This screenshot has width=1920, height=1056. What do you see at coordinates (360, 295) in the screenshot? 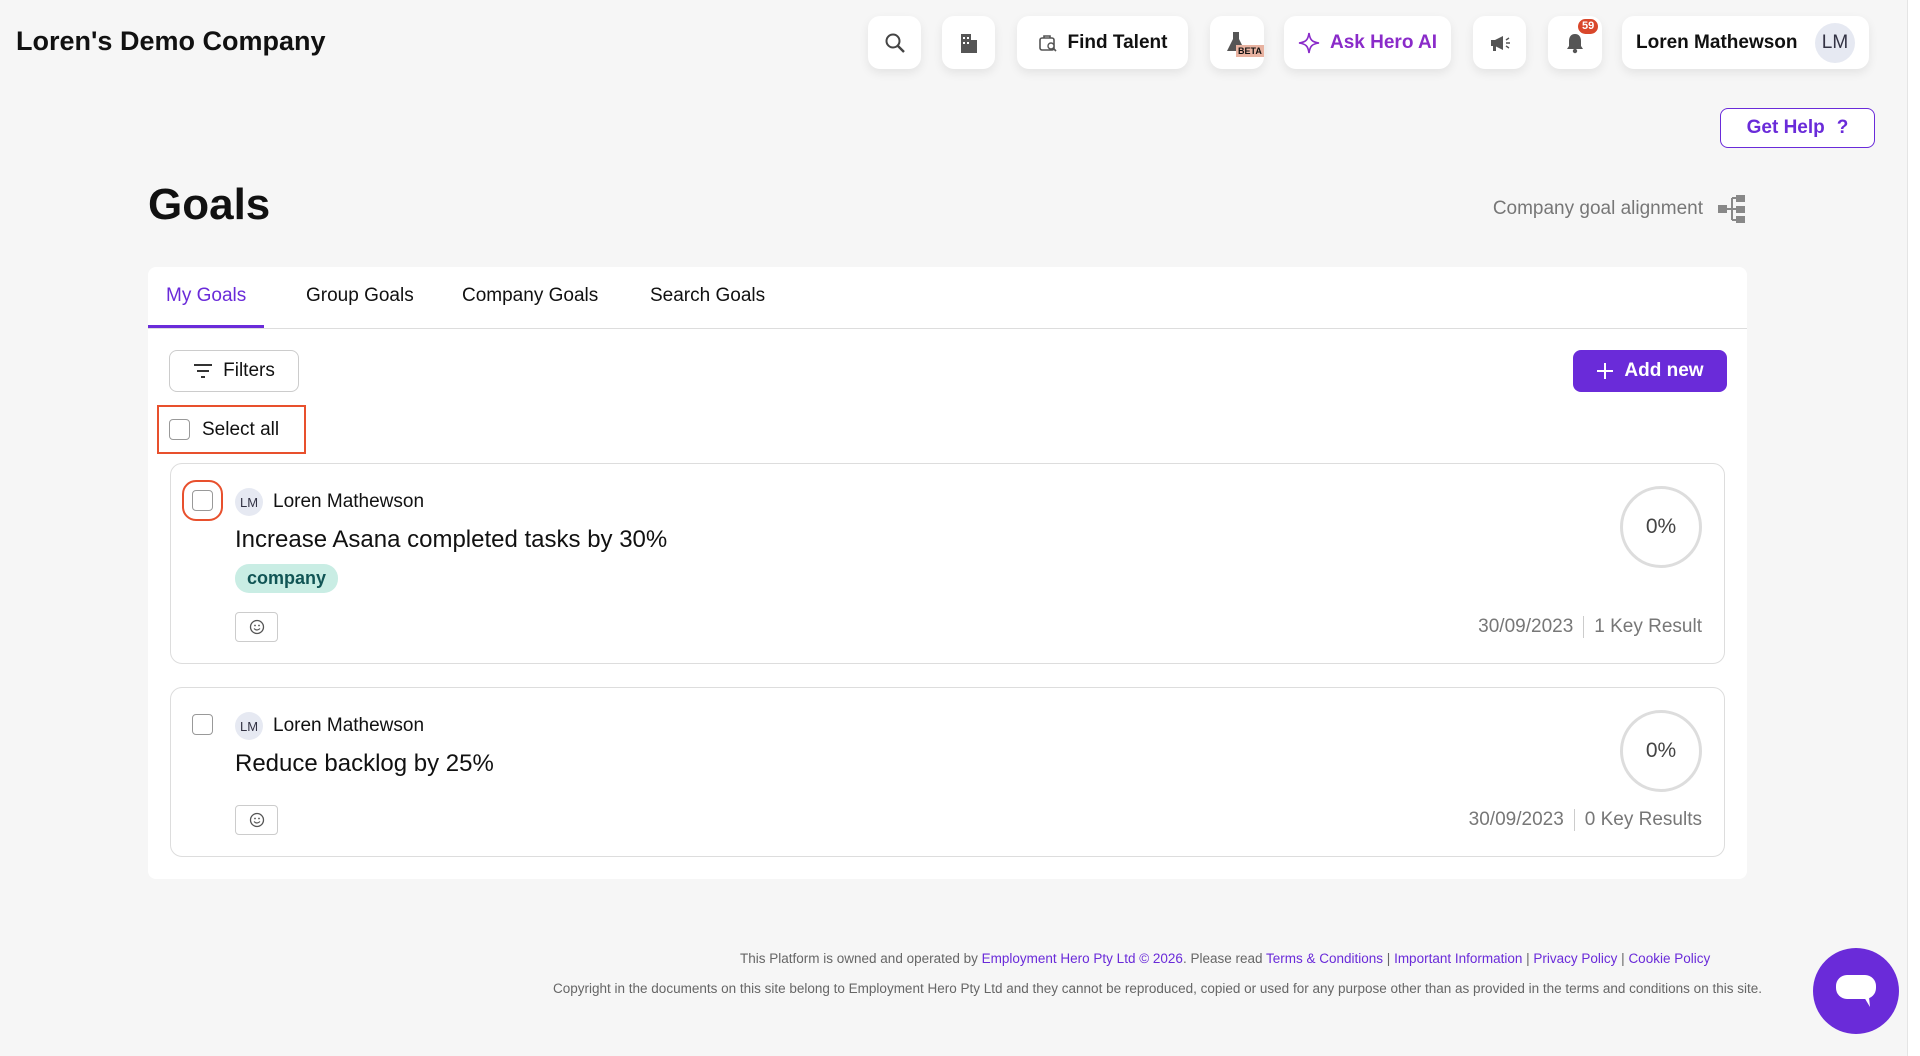
I see `tab-group-goals: Group Goals` at bounding box center [360, 295].